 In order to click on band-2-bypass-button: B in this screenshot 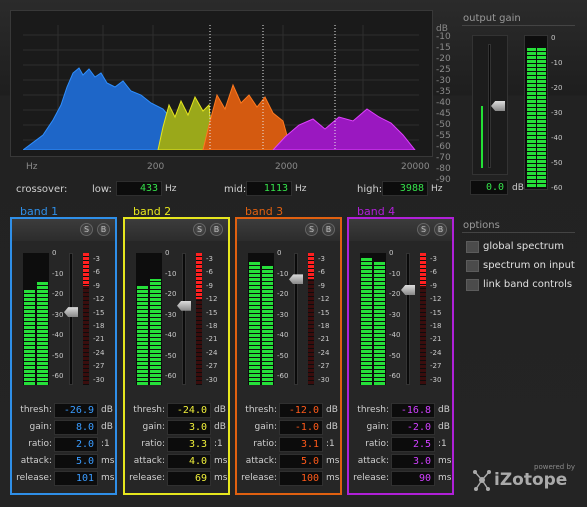, I will do `click(216, 229)`.